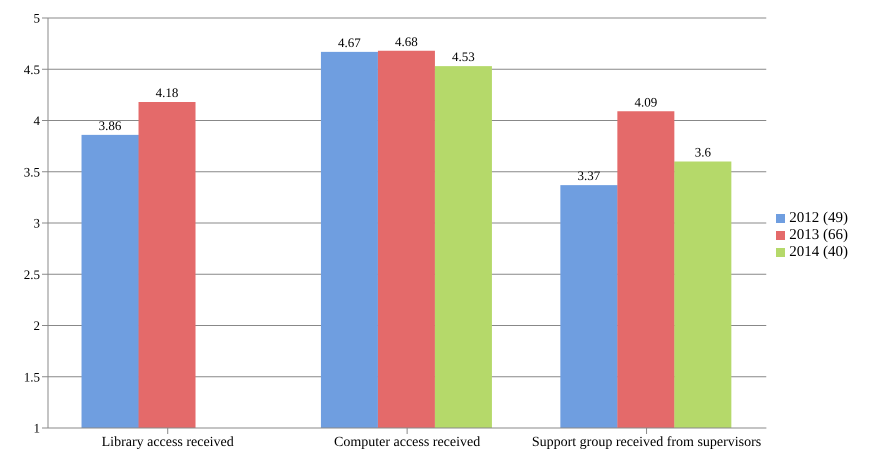 This screenshot has height=473, width=879. I want to click on y-tick-label: 4, so click(37, 120).